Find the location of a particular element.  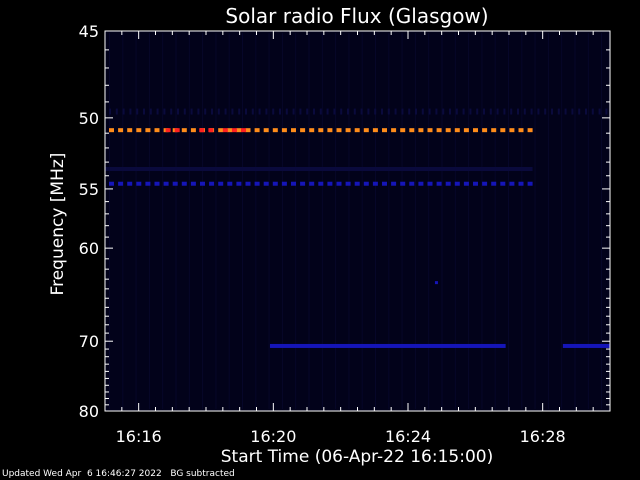

band-line is located at coordinates (387, 345).